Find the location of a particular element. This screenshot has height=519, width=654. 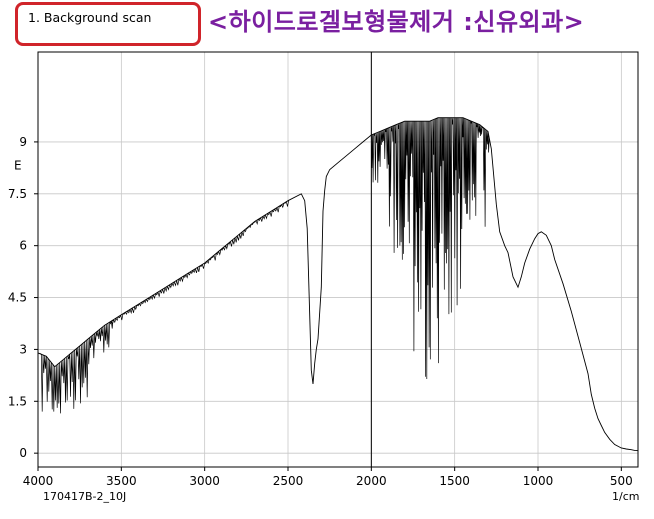

x-tick-label: 3500 is located at coordinates (121, 481).